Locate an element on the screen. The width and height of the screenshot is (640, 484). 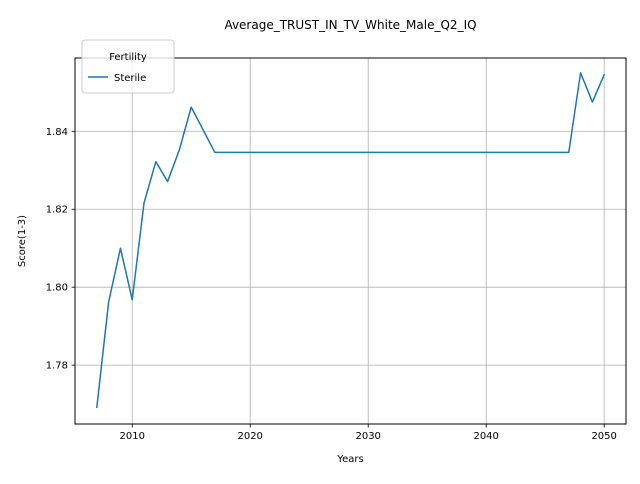
y-axis-ticks: 1.78 1.80 1.82 1.84 is located at coordinates (60, 249).